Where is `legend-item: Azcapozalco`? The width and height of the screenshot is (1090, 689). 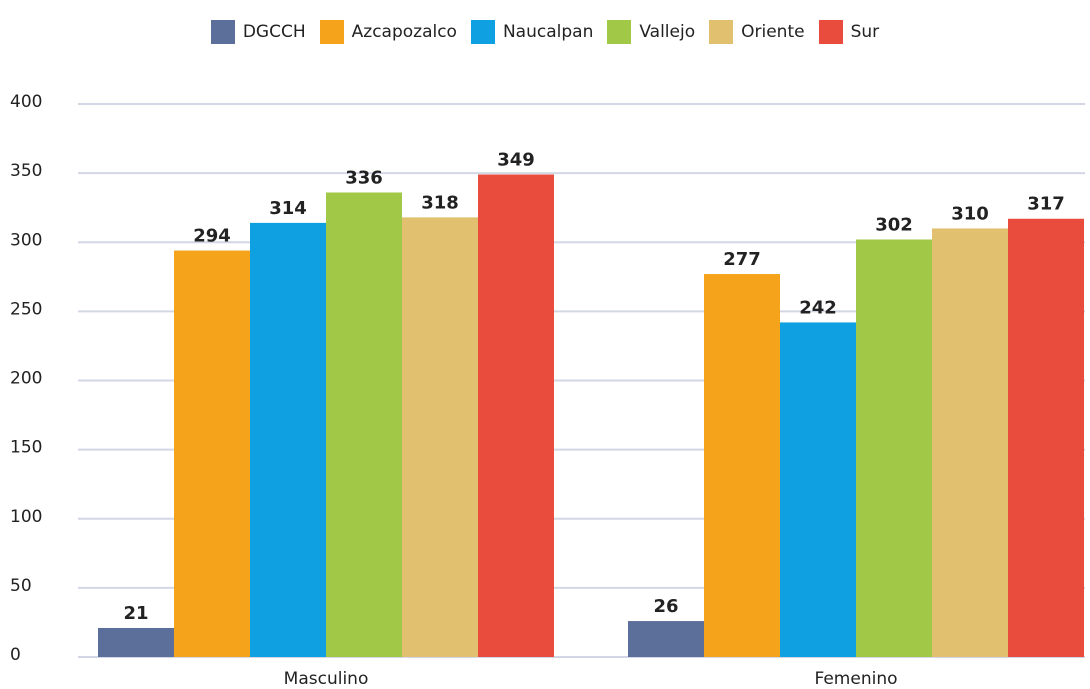
legend-item: Azcapozalco is located at coordinates (388, 32).